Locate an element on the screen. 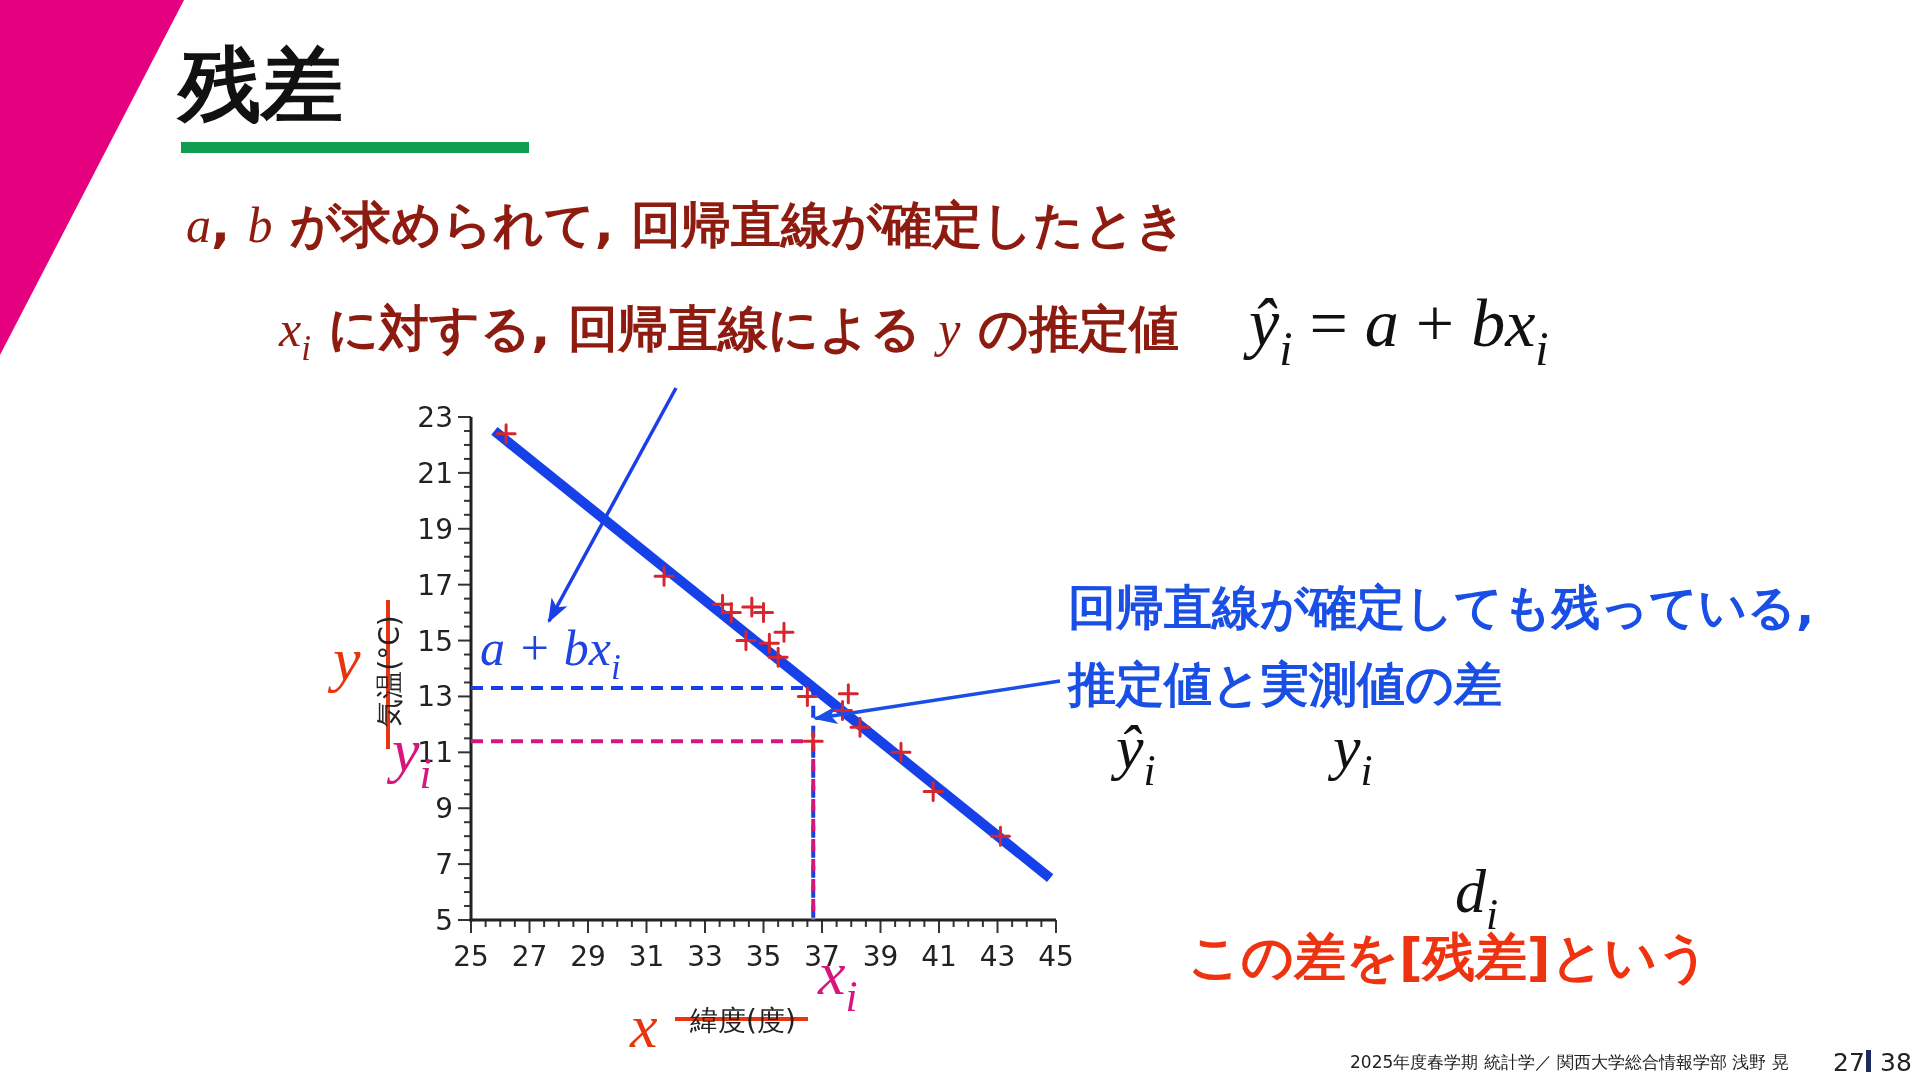  y-tick-label: 9 is located at coordinates (444, 809).